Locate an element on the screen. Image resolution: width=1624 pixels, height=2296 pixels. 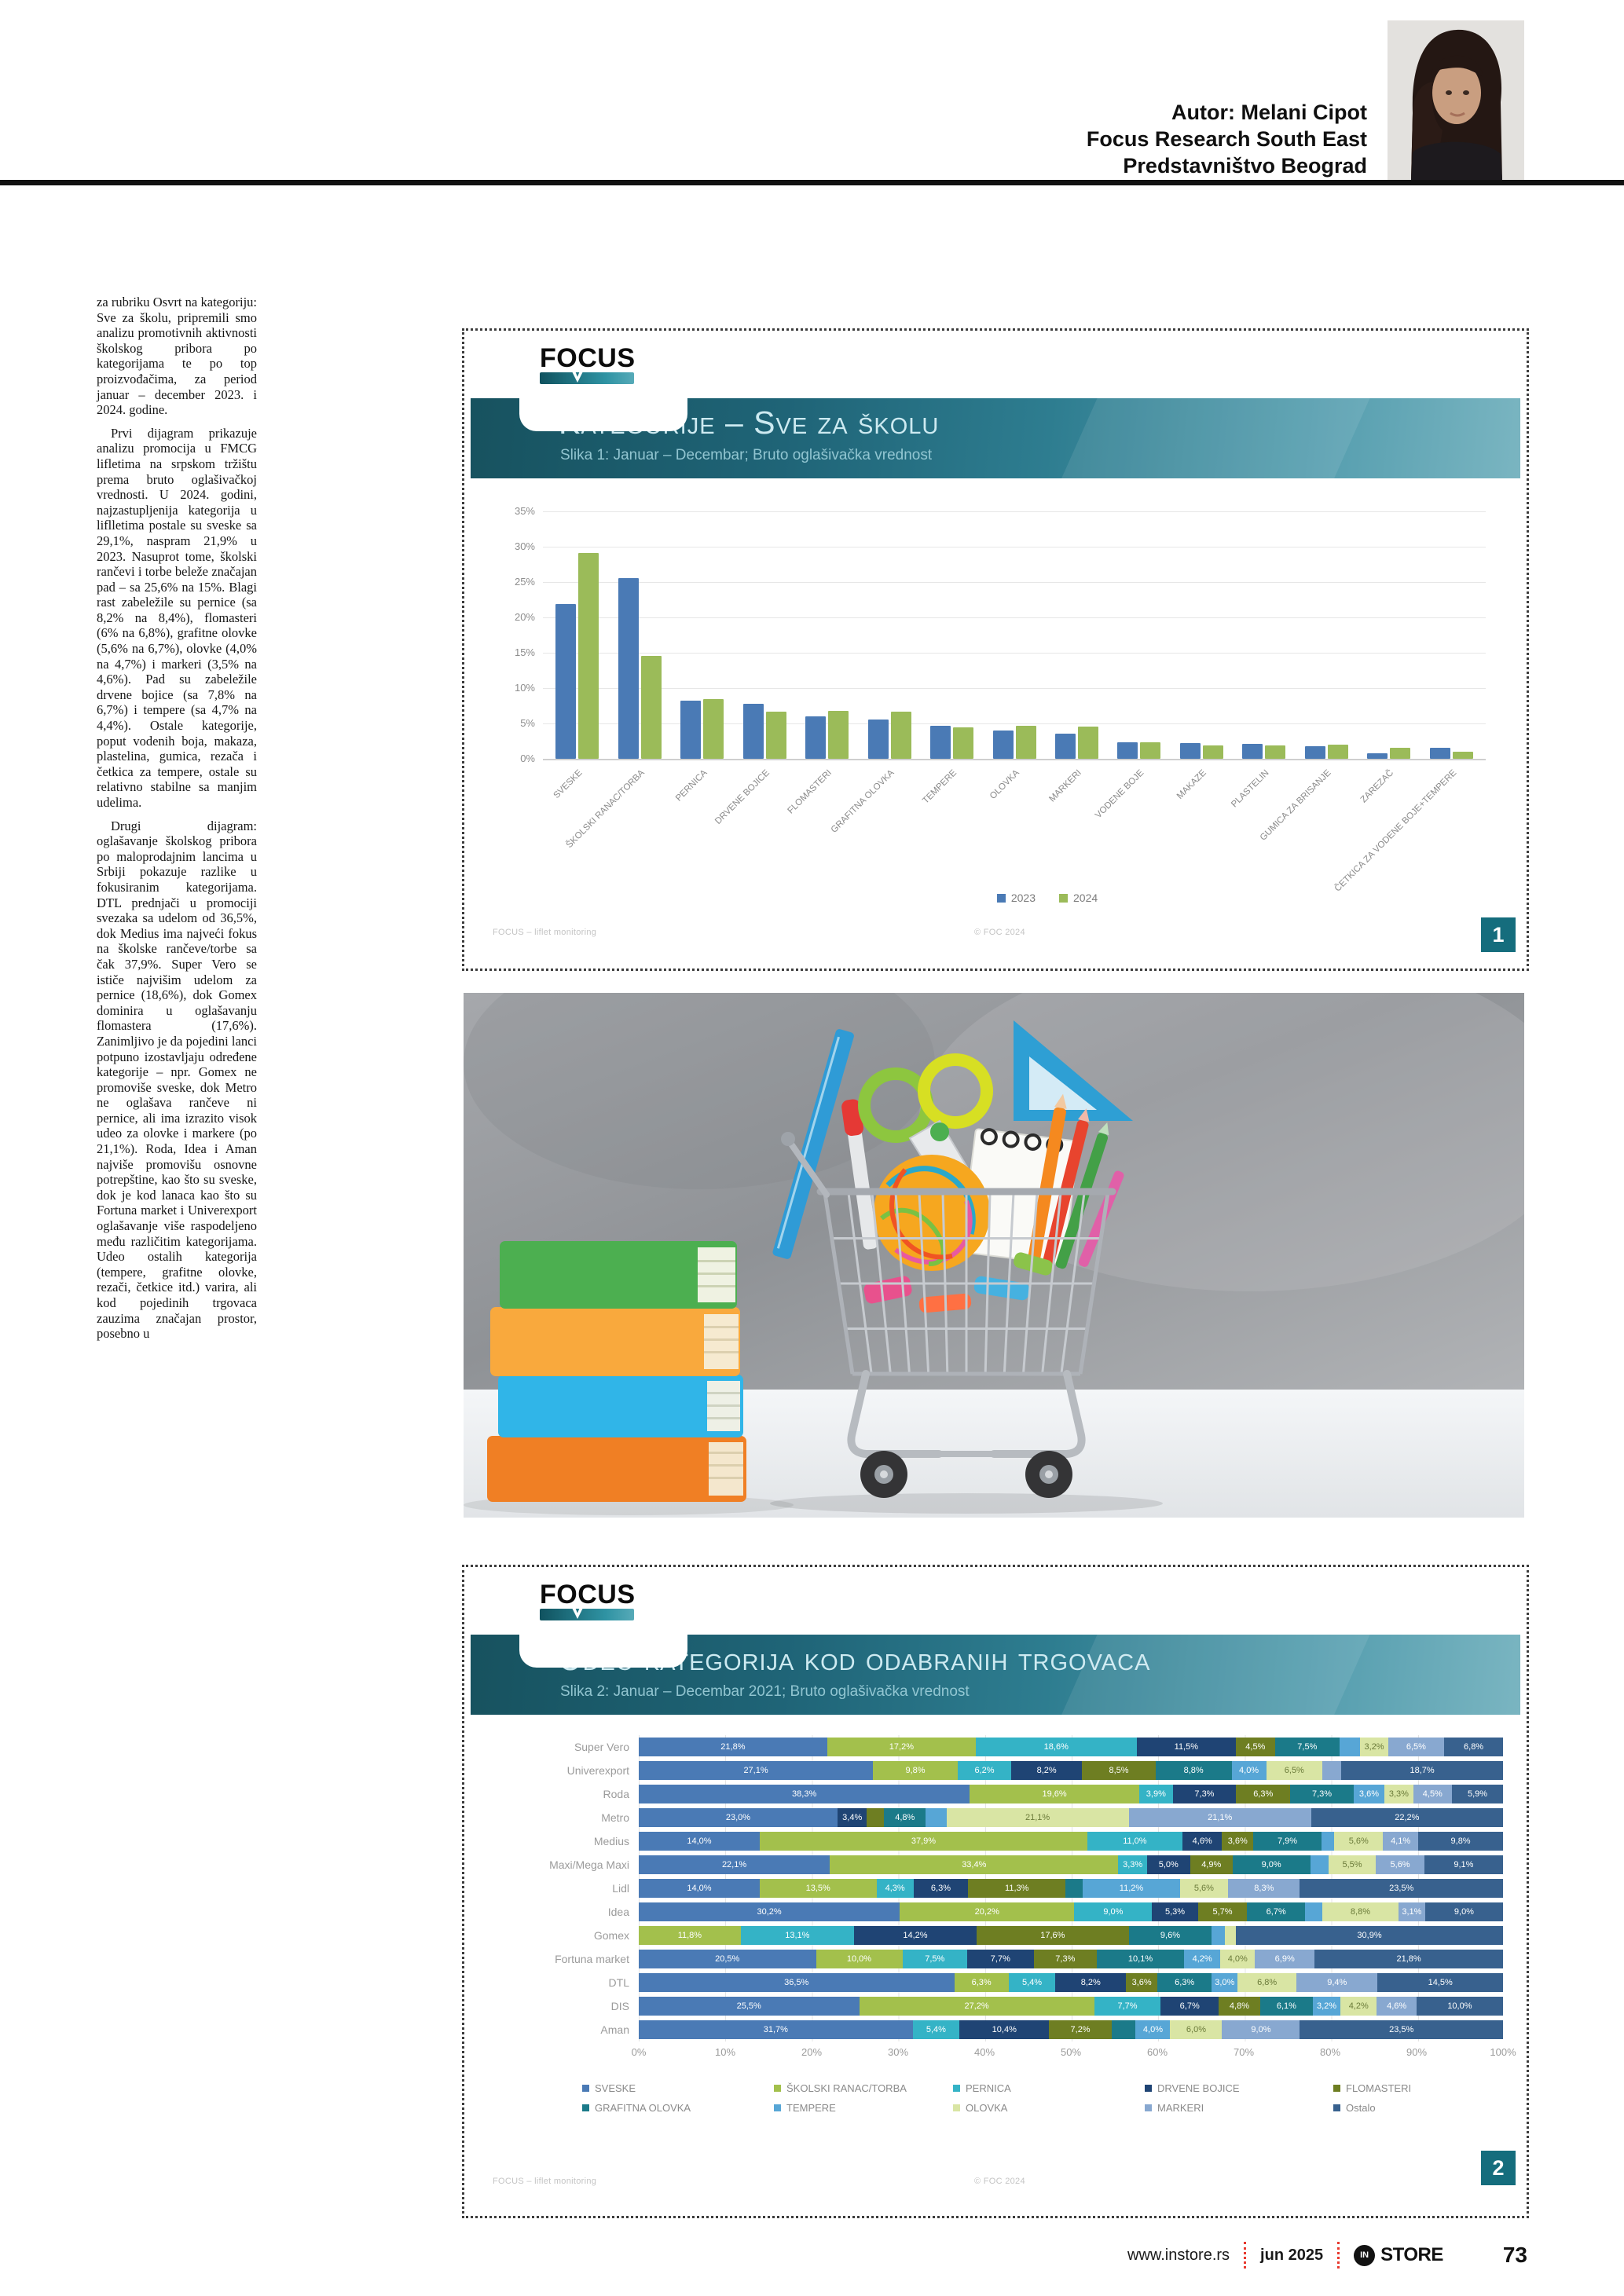
bar-segment-DRVENE BOJICE: 6,3% is located at coordinates (941, 1889).